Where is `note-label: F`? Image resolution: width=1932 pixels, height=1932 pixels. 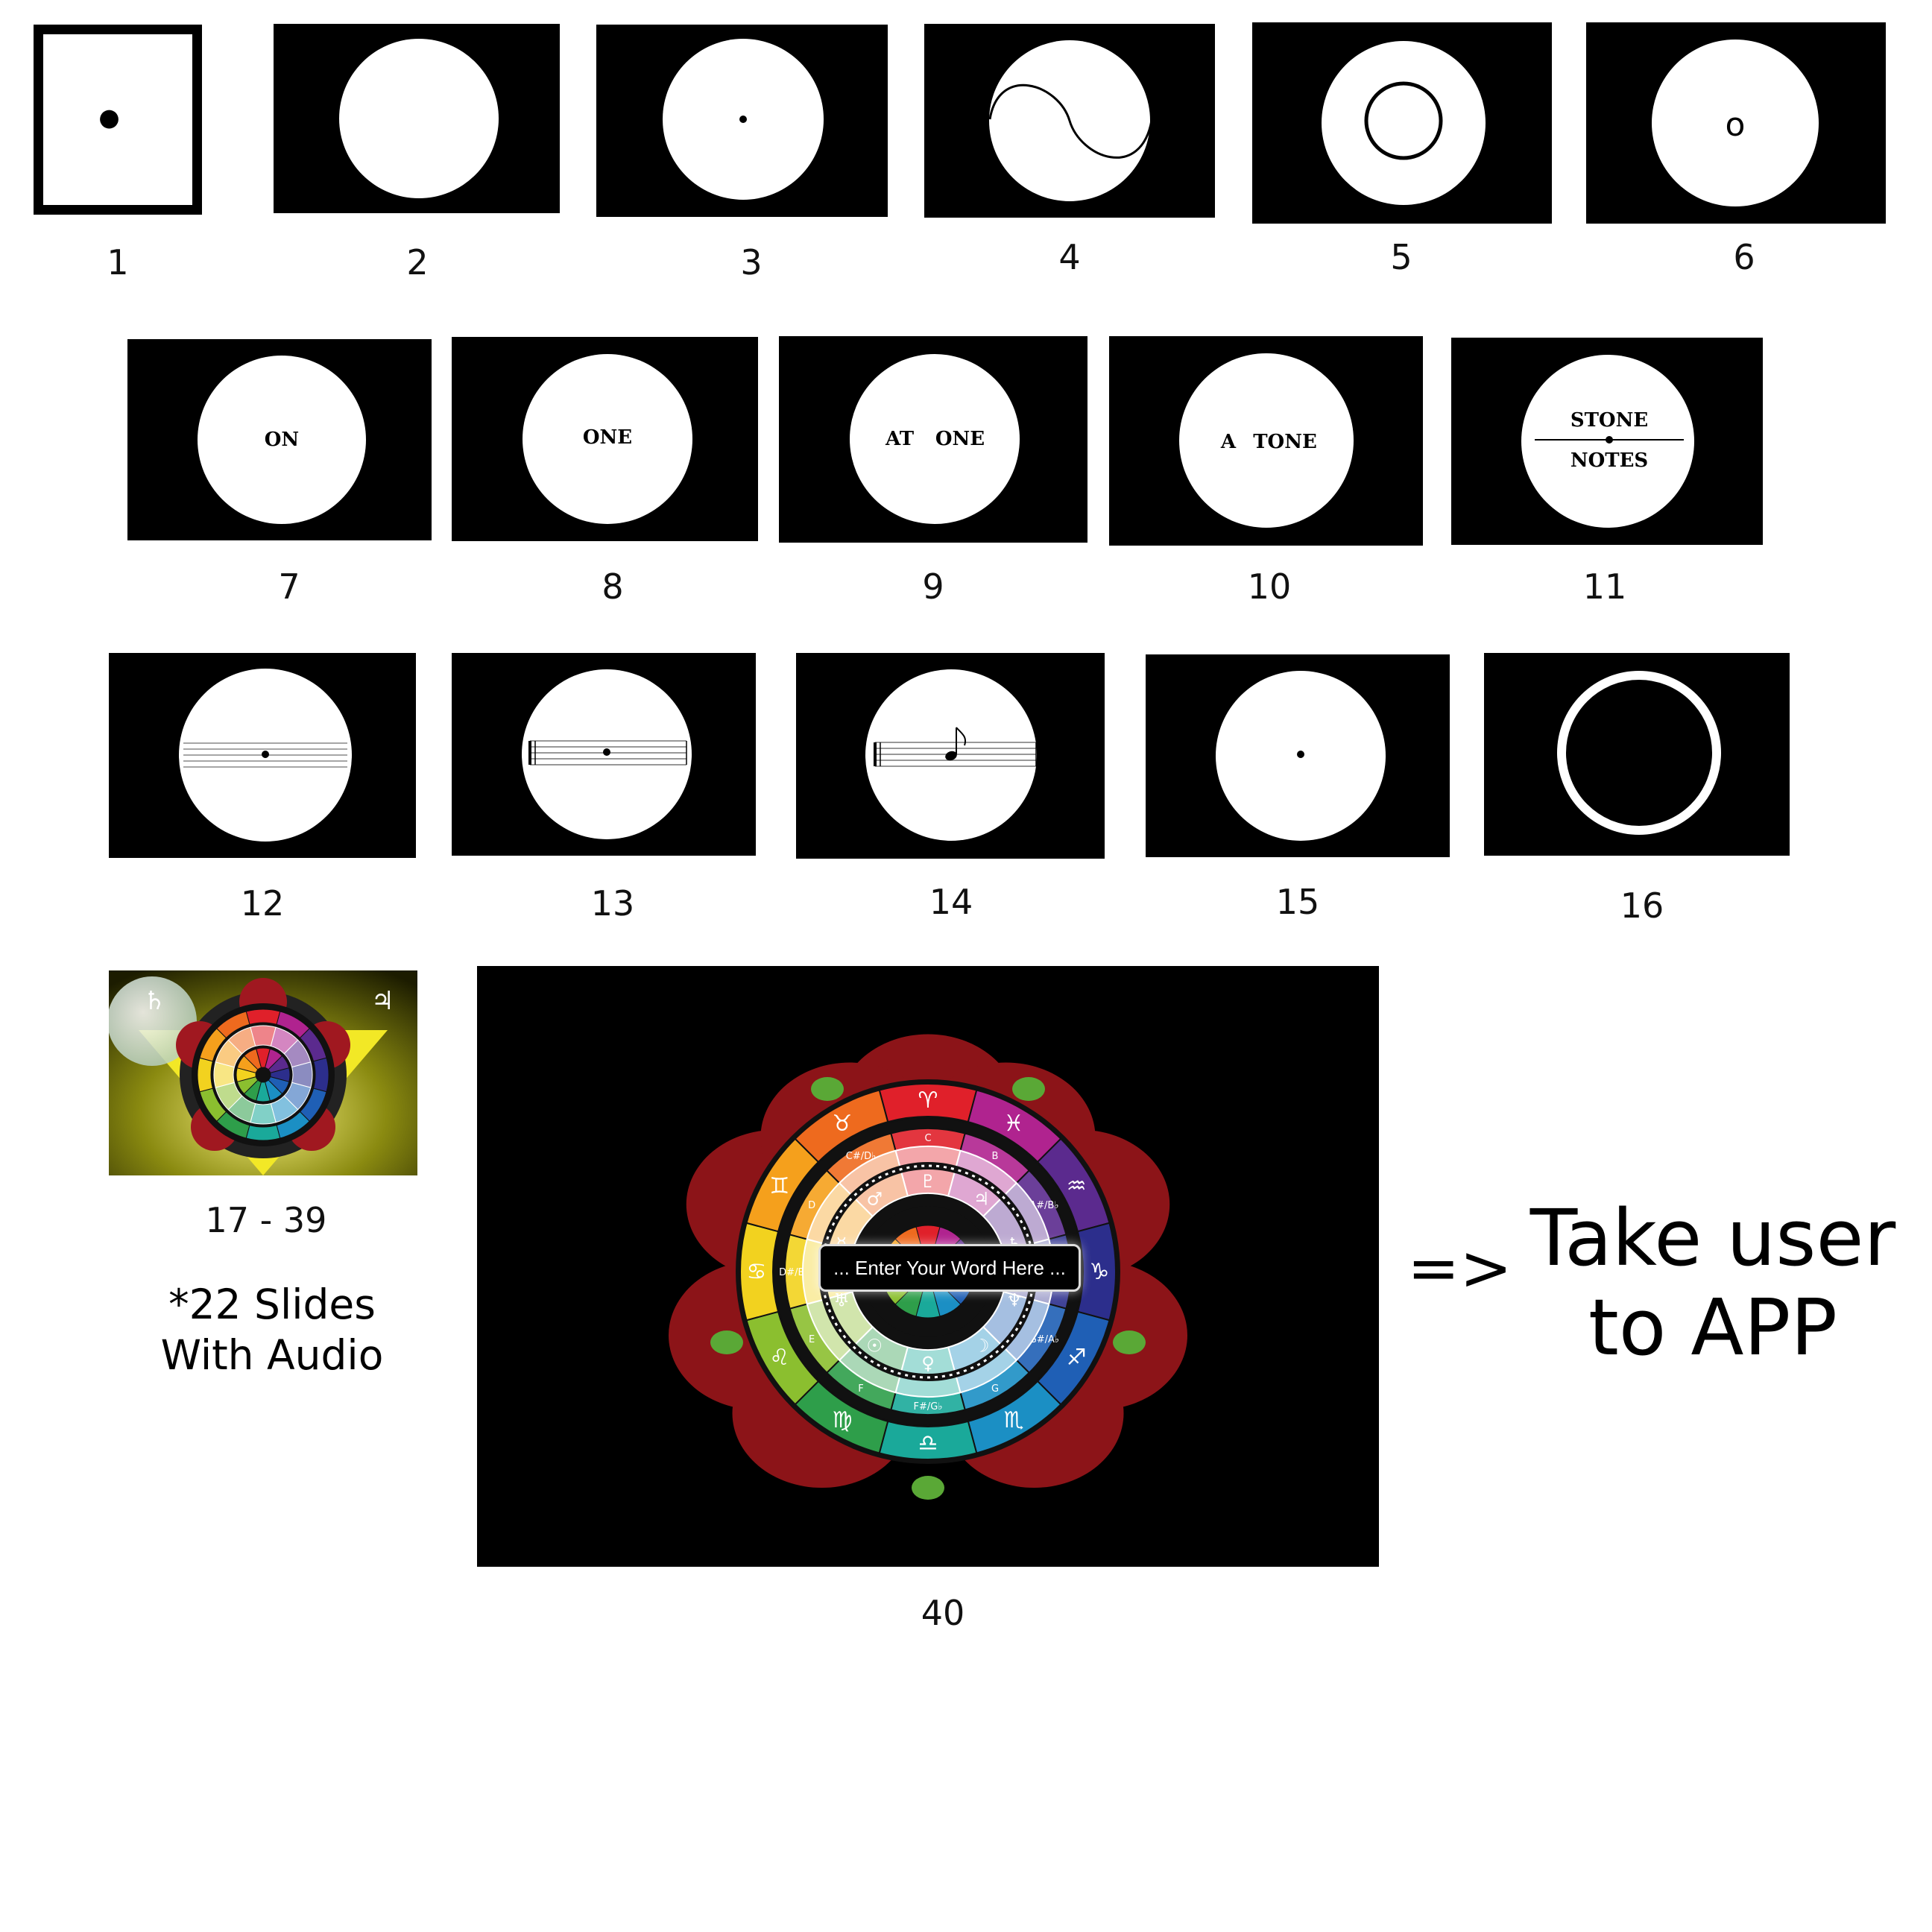 note-label: F is located at coordinates (861, 1389).